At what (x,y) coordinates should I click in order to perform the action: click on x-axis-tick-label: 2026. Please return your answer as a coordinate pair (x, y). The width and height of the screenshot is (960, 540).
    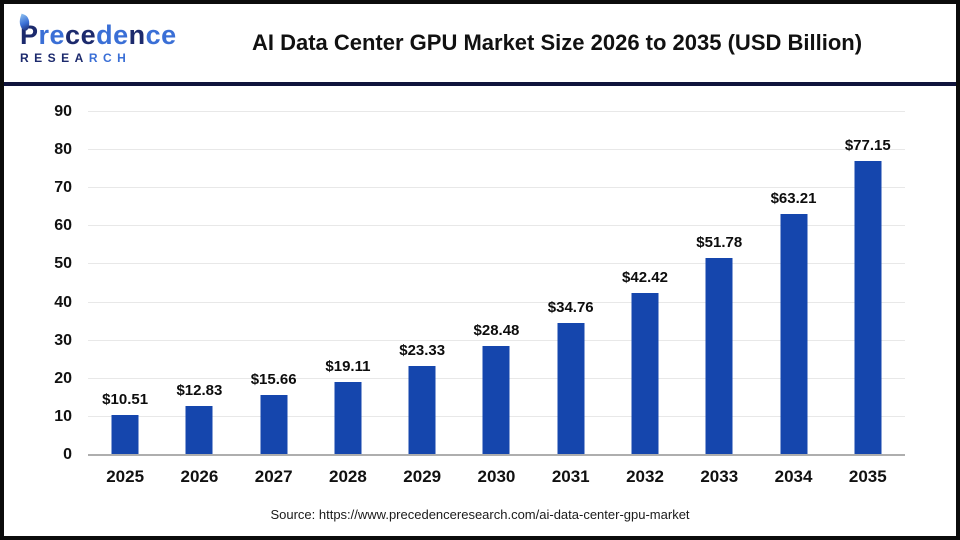
    Looking at the image, I should click on (199, 476).